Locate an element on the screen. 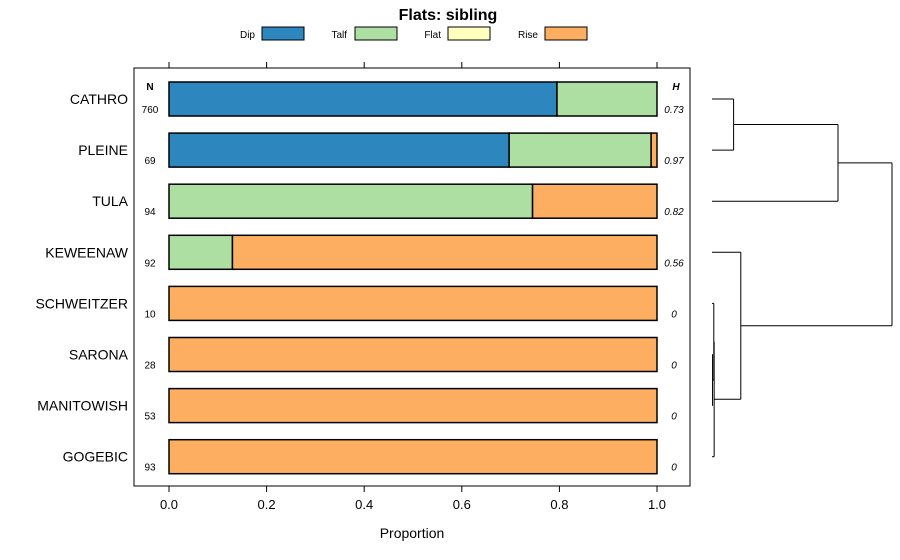 Image resolution: width=900 pixels, height=560 pixels. category-label-keweenaw: KEWEENAW is located at coordinates (86, 252).